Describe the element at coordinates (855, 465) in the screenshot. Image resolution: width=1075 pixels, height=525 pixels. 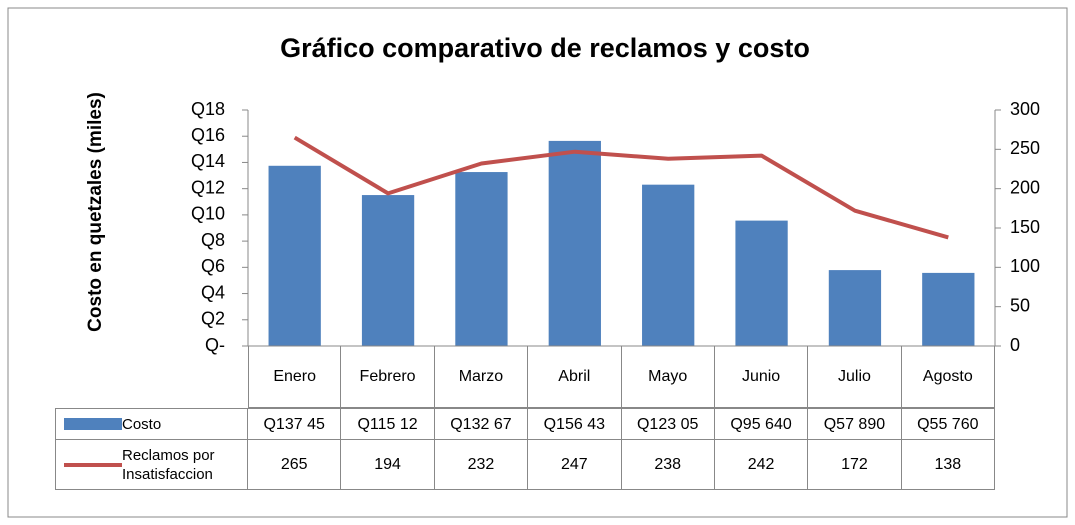
I see `data-table-cell: 172` at that location.